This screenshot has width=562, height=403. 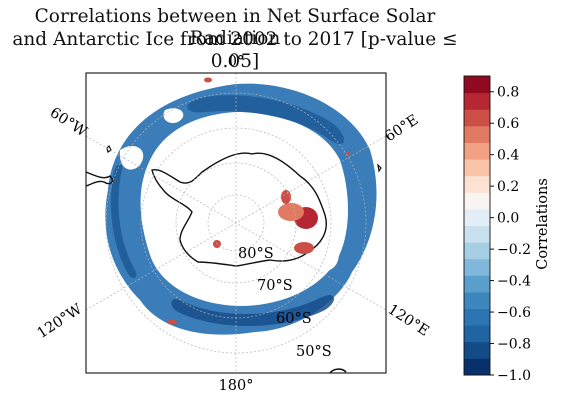 What do you see at coordinates (68, 123) in the screenshot?
I see `lon-label-60w: 60°W` at bounding box center [68, 123].